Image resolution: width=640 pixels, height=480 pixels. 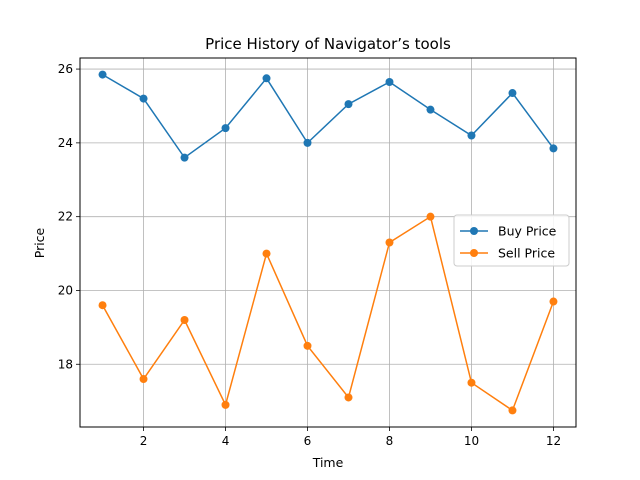 What do you see at coordinates (328, 462) in the screenshot?
I see `x-axis-label: Time` at bounding box center [328, 462].